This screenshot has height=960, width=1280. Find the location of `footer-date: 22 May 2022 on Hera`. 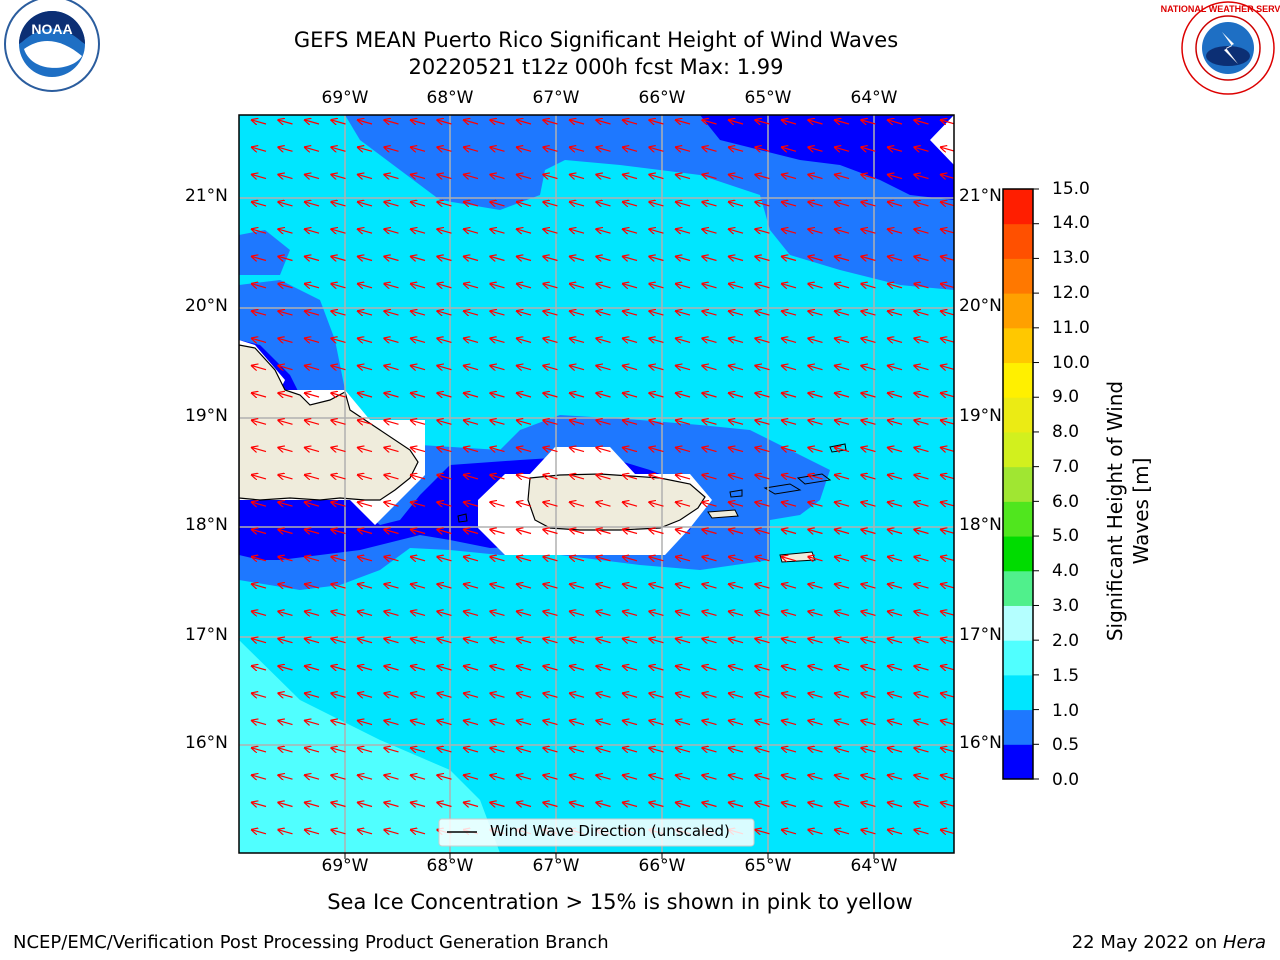

footer-date: 22 May 2022 on Hera is located at coordinates (1168, 942).